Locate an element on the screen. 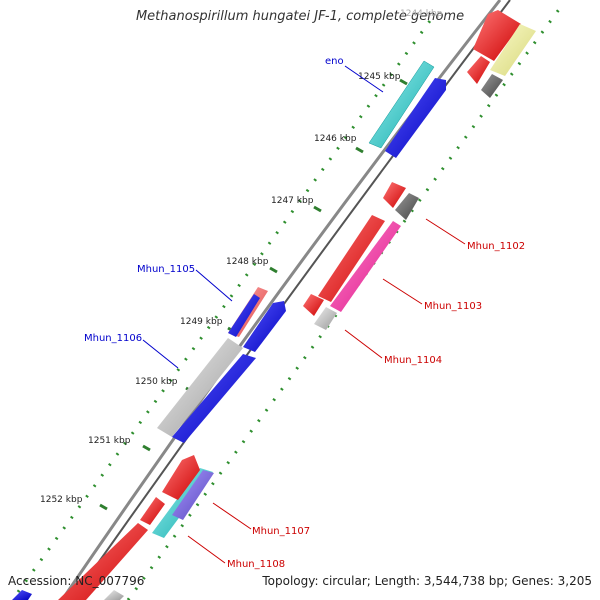 This screenshot has width=600, height=600. ruler-label: 1251 kbp is located at coordinates (109, 441).